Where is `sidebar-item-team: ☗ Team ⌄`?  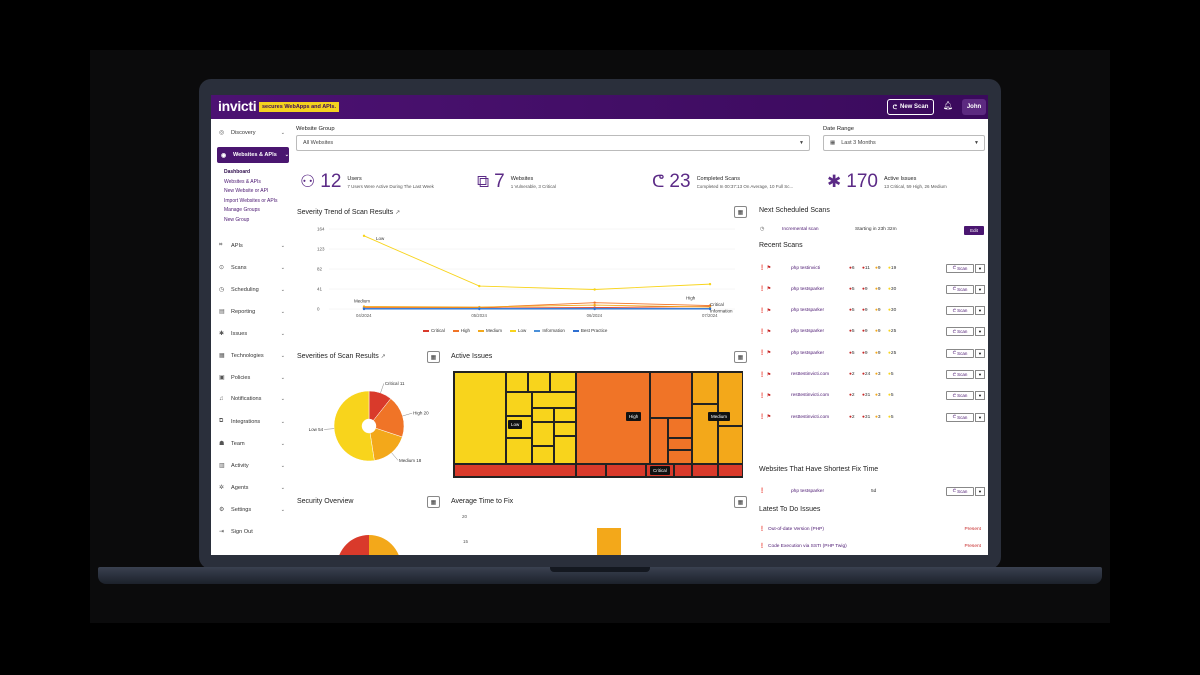
sidebar-item-team: ☗ Team ⌄ is located at coordinates (252, 444).